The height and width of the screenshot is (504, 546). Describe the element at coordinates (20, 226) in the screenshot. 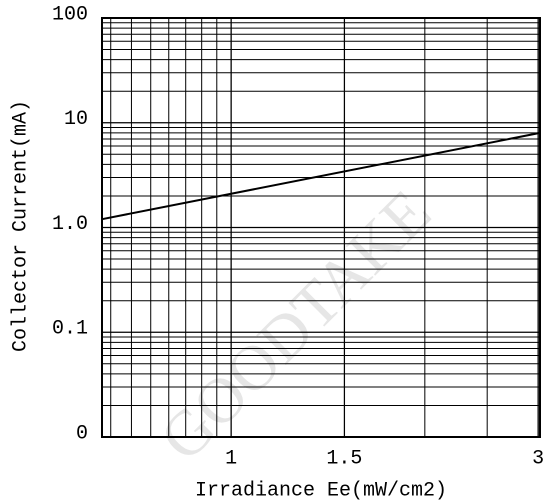

I see `y-axis-label: Collector Current(mA)` at that location.